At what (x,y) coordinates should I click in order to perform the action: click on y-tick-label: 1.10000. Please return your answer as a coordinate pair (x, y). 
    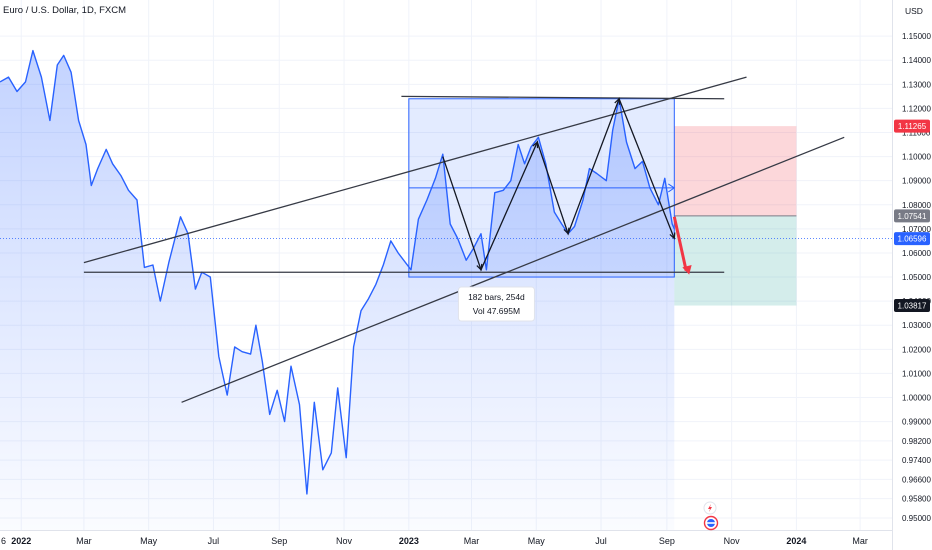
    Looking at the image, I should click on (916, 157).